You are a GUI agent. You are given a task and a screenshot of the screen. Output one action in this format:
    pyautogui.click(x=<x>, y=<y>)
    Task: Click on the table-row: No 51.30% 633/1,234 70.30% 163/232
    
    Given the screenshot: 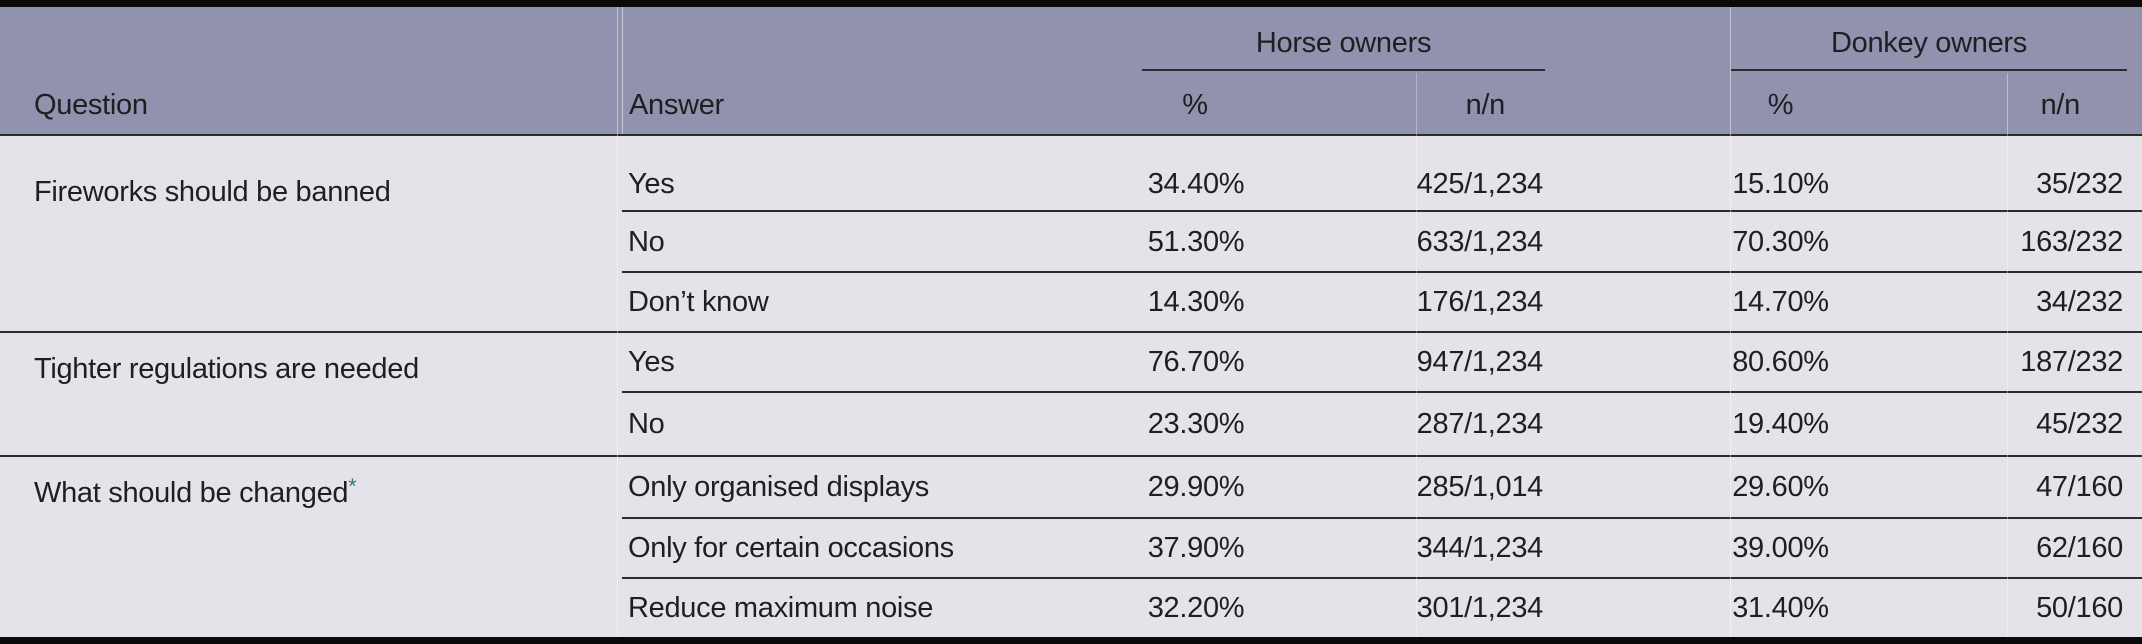 What is the action you would take?
    pyautogui.click(x=1382, y=240)
    